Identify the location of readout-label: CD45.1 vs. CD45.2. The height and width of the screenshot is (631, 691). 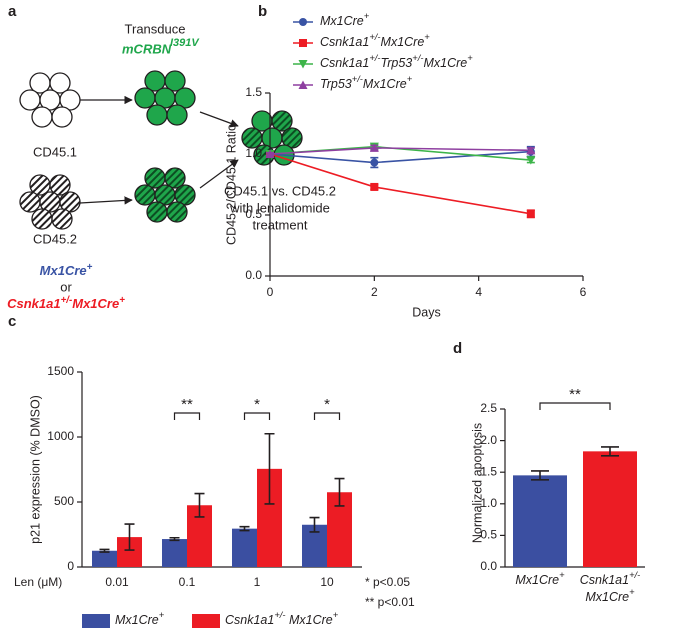
(280, 190).